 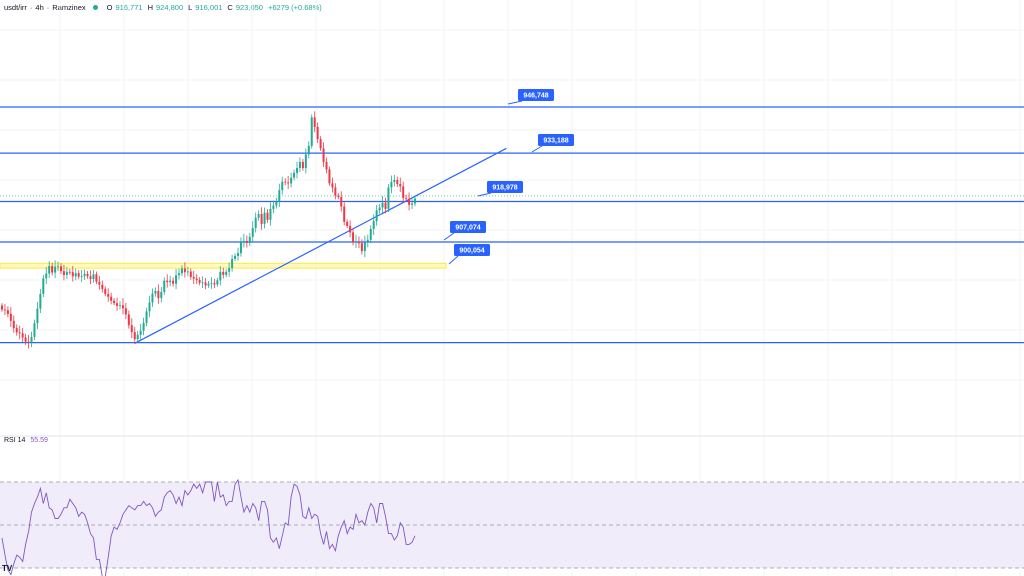 What do you see at coordinates (230, 7) in the screenshot?
I see `close-label: C` at bounding box center [230, 7].